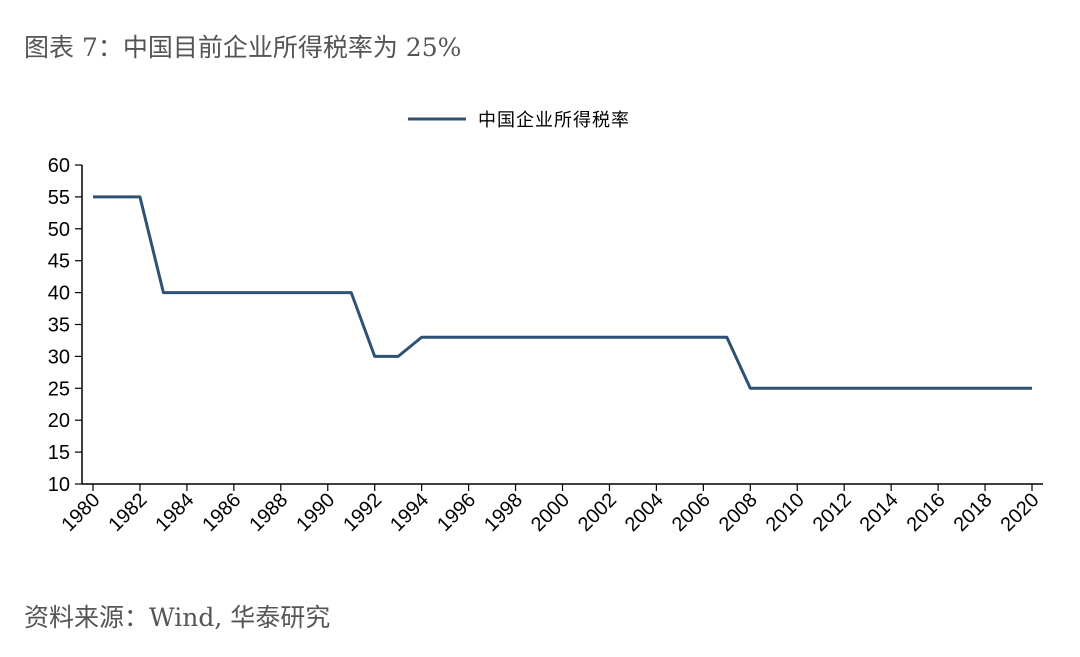 This screenshot has height=657, width=1080. What do you see at coordinates (268, 512) in the screenshot?
I see `x-tick-label: 1988` at bounding box center [268, 512].